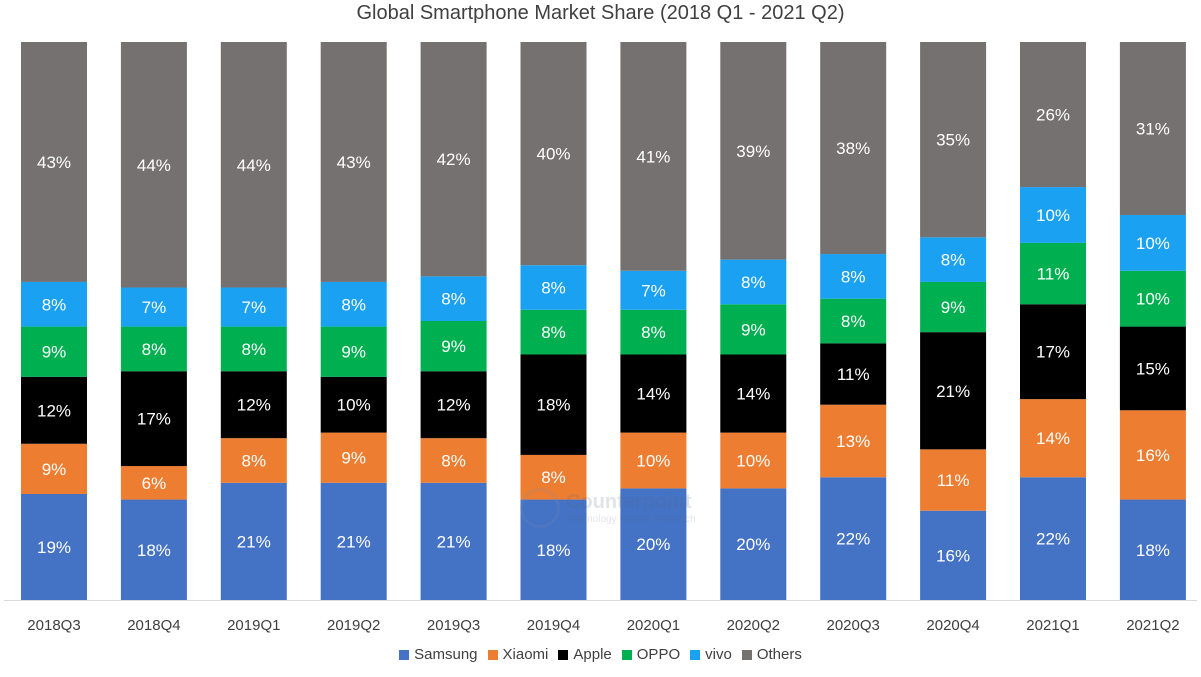 This screenshot has width=1201, height=677. I want to click on data-label-vivo-2019Q2: 8%, so click(353, 304).